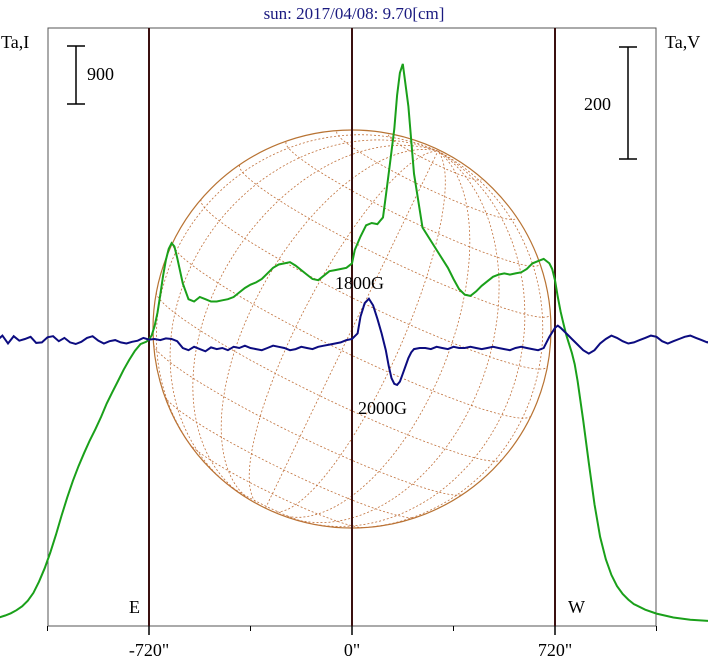 The height and width of the screenshot is (662, 708). I want to click on series-line-polarization, so click(354, 342).